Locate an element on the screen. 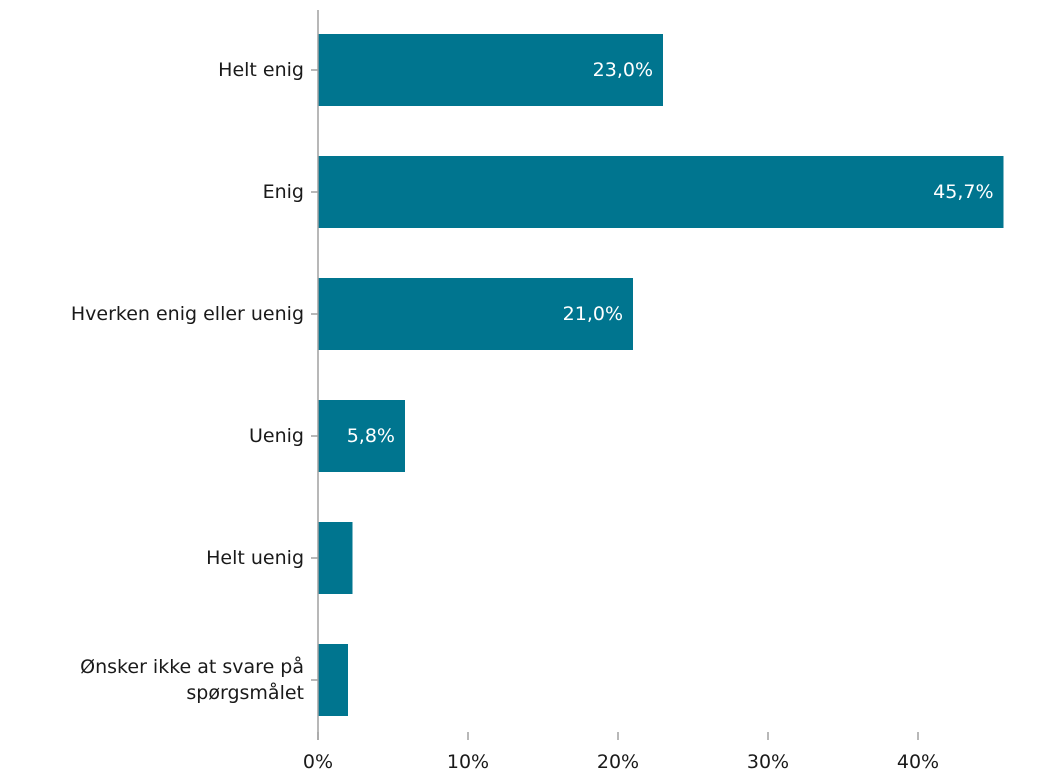 The height and width of the screenshot is (781, 1056). category-label: Uenig is located at coordinates (276, 436).